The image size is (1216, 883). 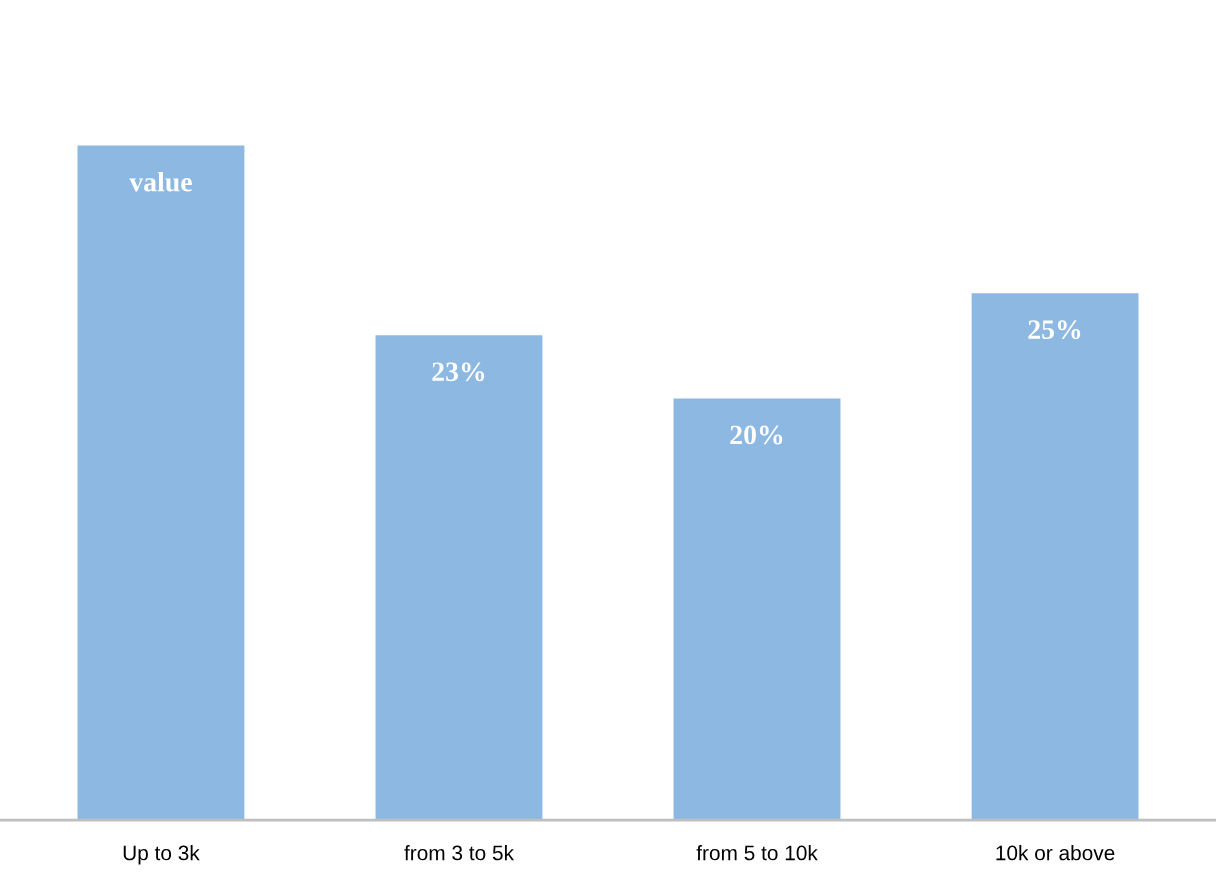 What do you see at coordinates (757, 853) in the screenshot?
I see `x-tick-label: from 5 to 10k` at bounding box center [757, 853].